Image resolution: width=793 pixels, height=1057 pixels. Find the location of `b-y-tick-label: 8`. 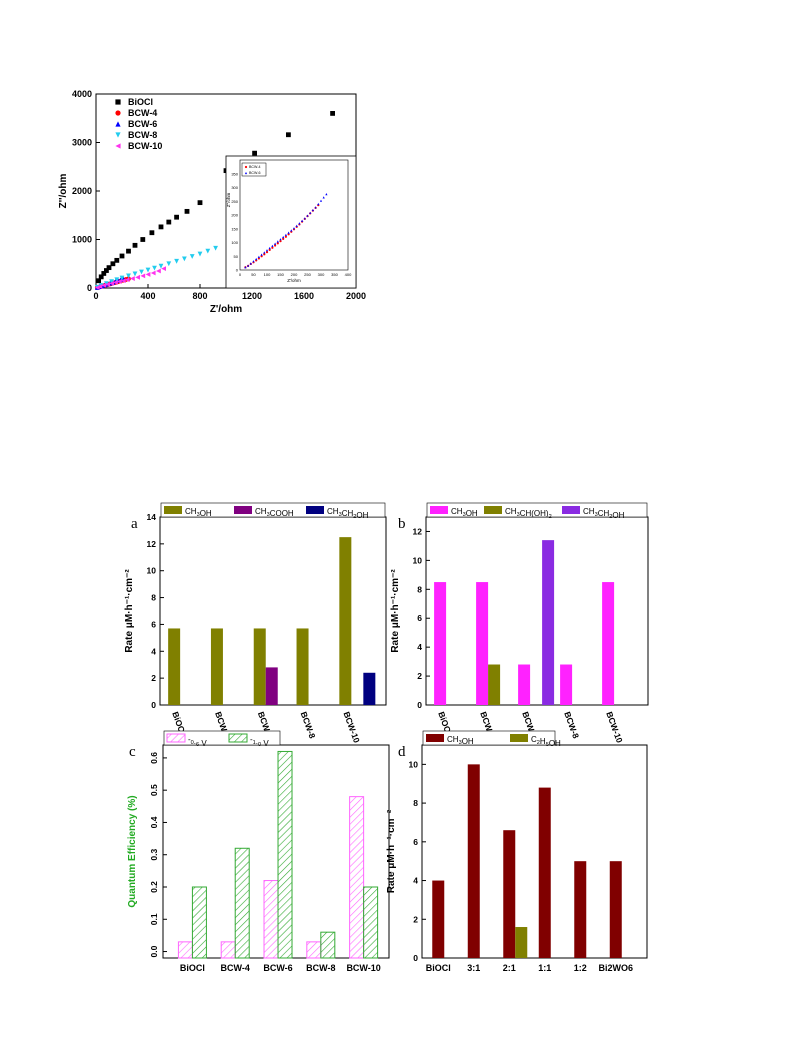

b-y-tick-label: 8 is located at coordinates (419, 589).